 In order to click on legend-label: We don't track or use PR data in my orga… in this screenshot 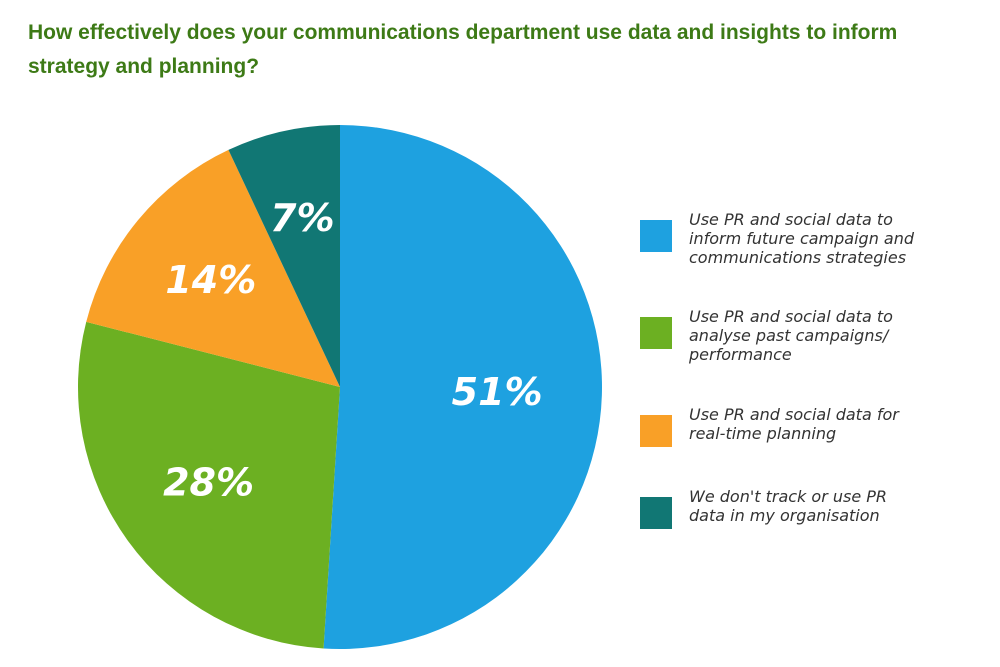, I will do `click(819, 506)`.